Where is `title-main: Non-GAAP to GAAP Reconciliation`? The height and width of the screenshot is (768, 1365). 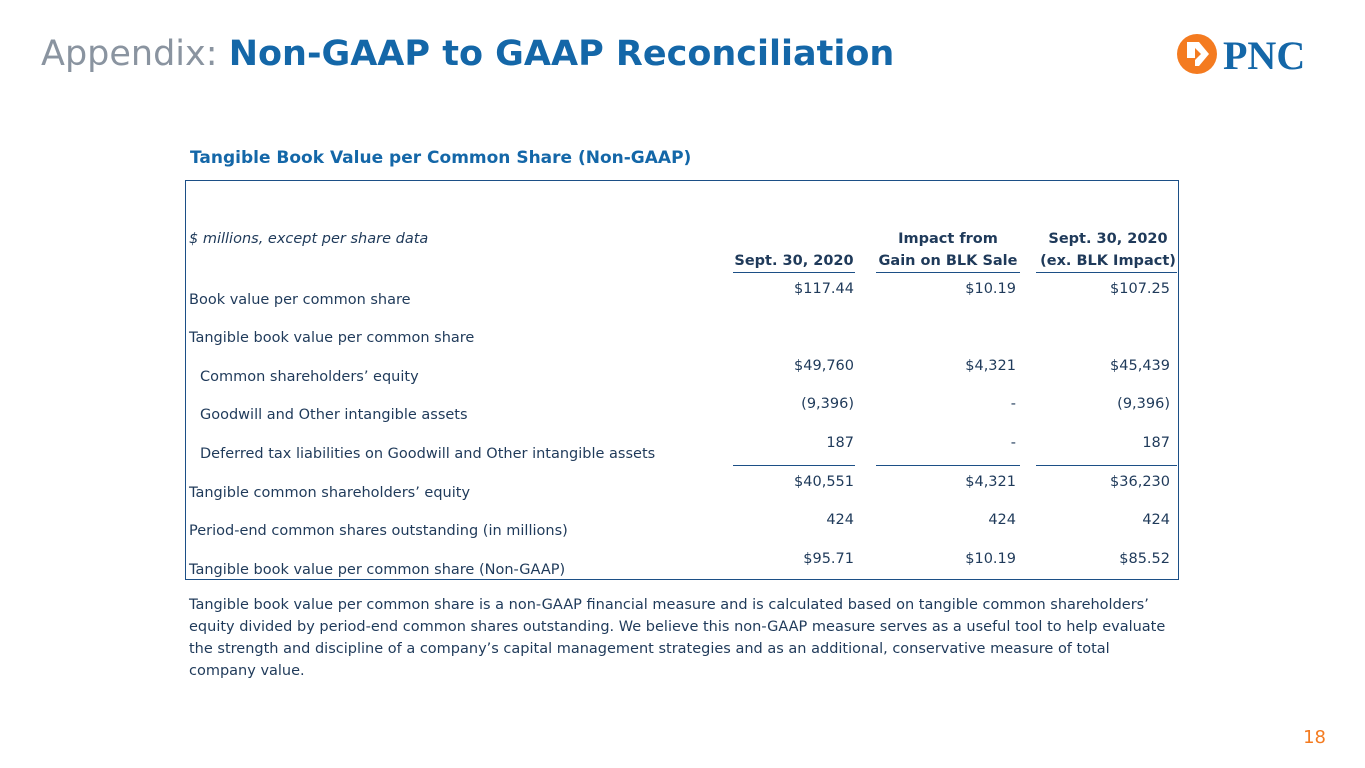 title-main: Non-GAAP to GAAP Reconciliation is located at coordinates (561, 54).